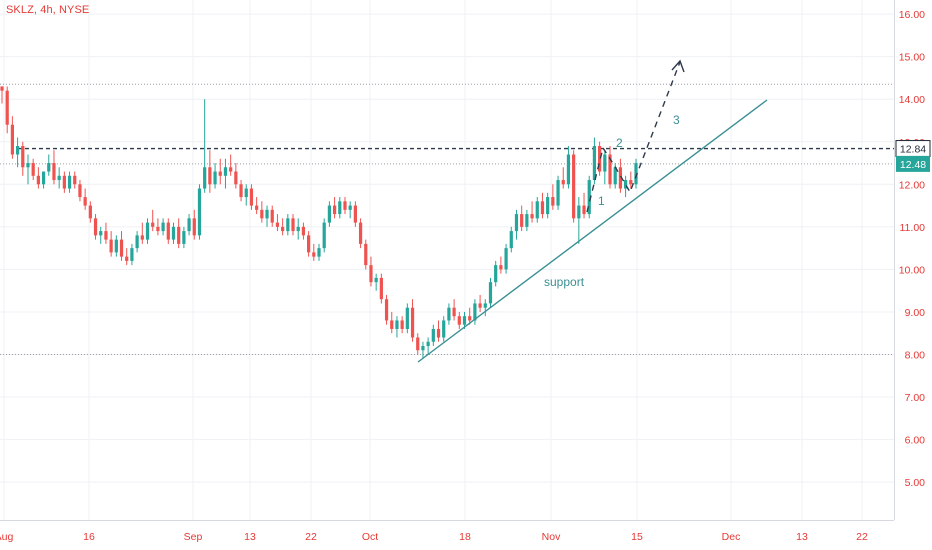  What do you see at coordinates (913, 149) in the screenshot?
I see `level-price-tag: 12.84` at bounding box center [913, 149].